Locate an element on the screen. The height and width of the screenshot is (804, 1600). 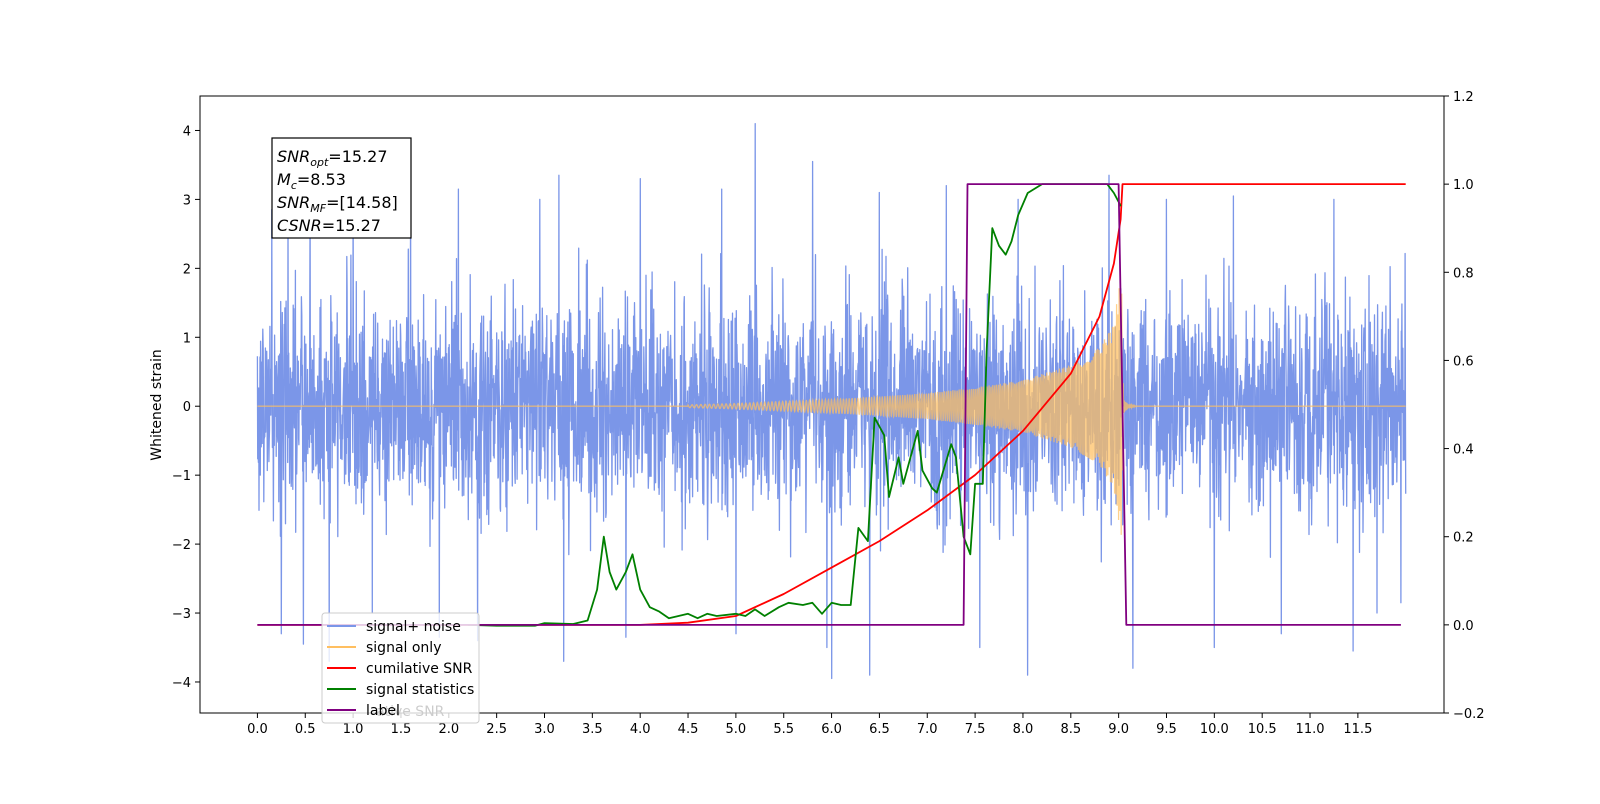
x-tick-label: 7.0 is located at coordinates (927, 729).